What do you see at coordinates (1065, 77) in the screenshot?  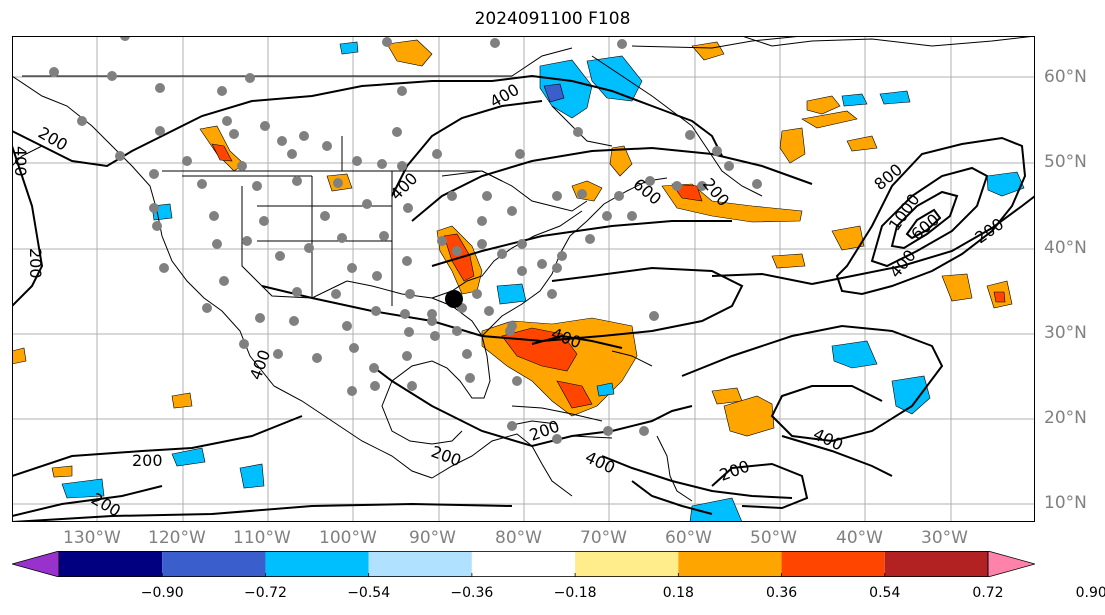 I see `lat-label: 60°N` at bounding box center [1065, 77].